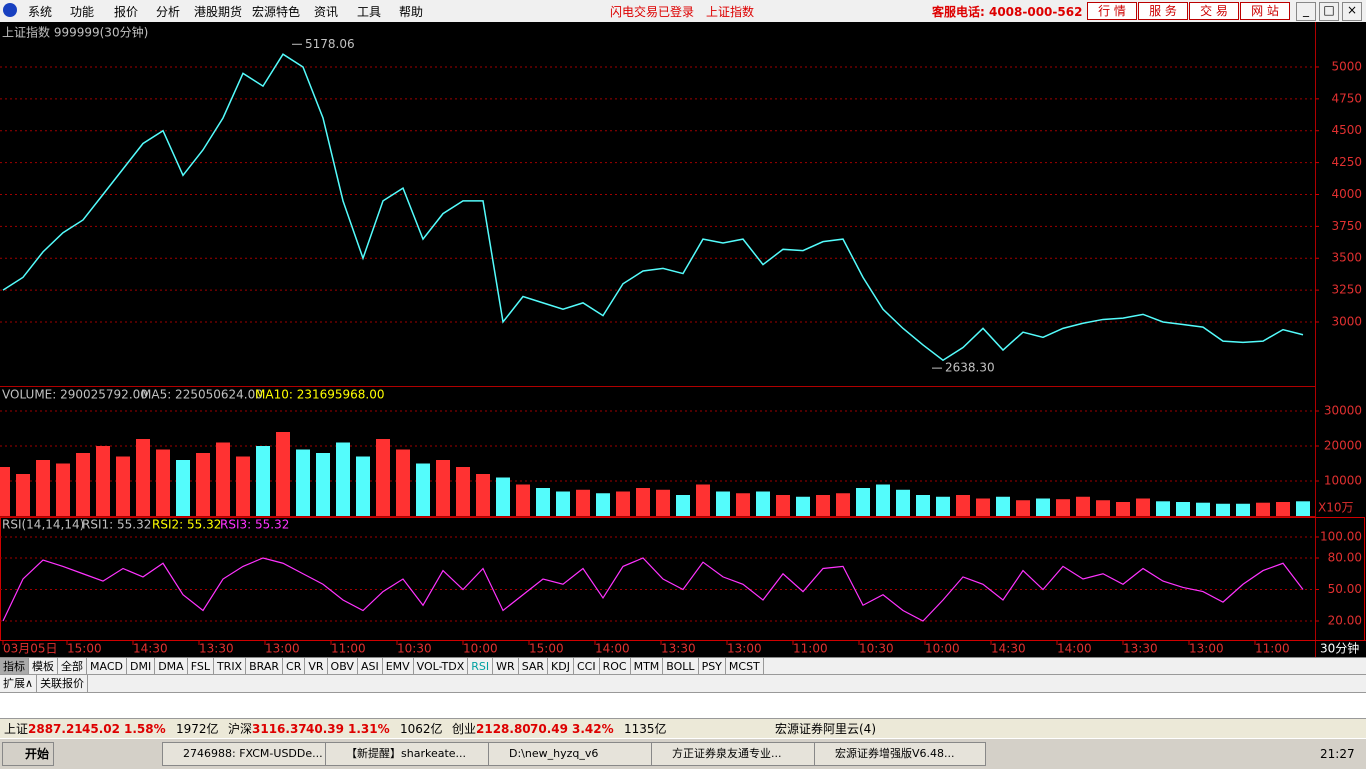 The width and height of the screenshot is (1366, 769). Describe the element at coordinates (549, 729) in the screenshot. I see `status-change: 70.49` at that location.